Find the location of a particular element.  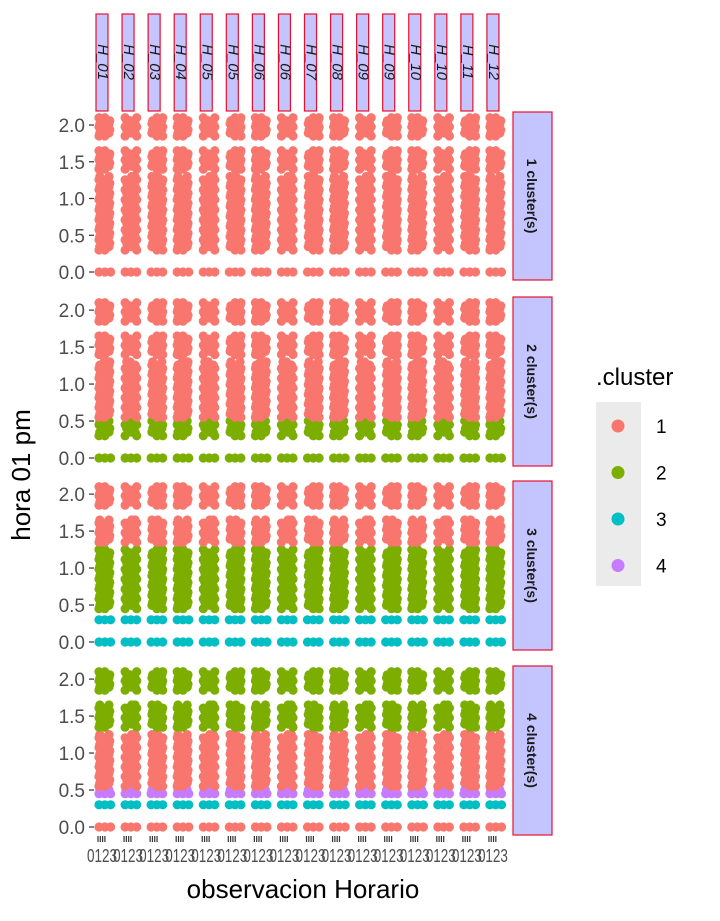

column-strip: H_01 is located at coordinates (102, 62).